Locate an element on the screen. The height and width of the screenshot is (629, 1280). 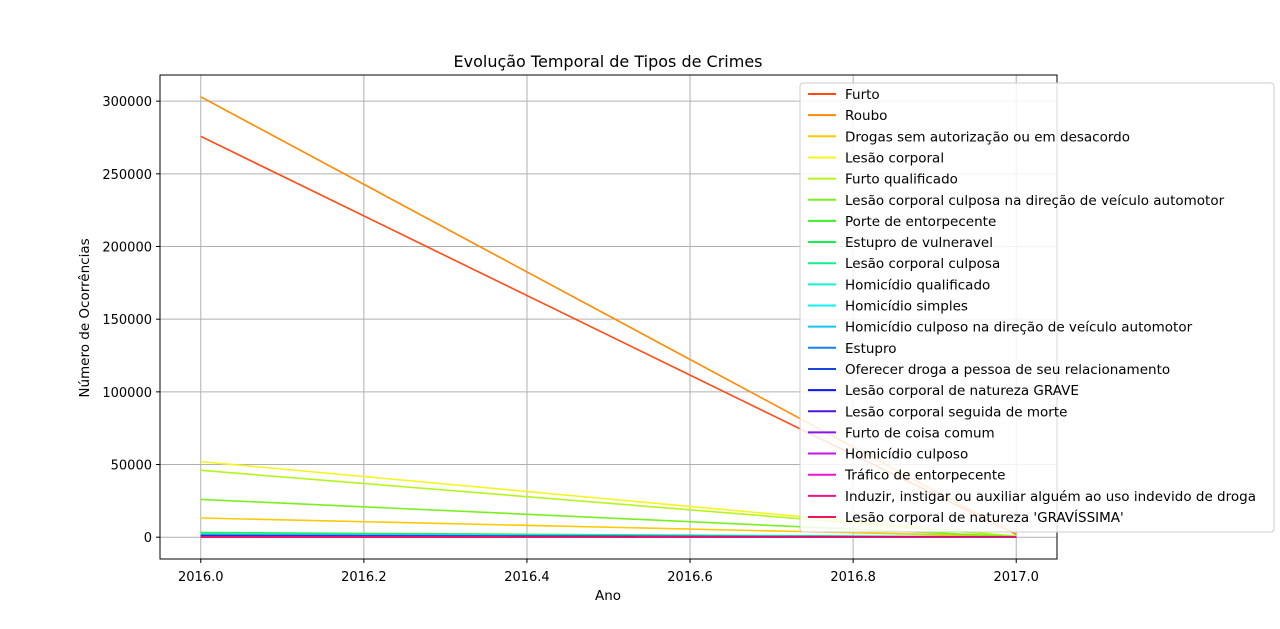
legend-label: Lesão corporal culposa is located at coordinates (922, 264).